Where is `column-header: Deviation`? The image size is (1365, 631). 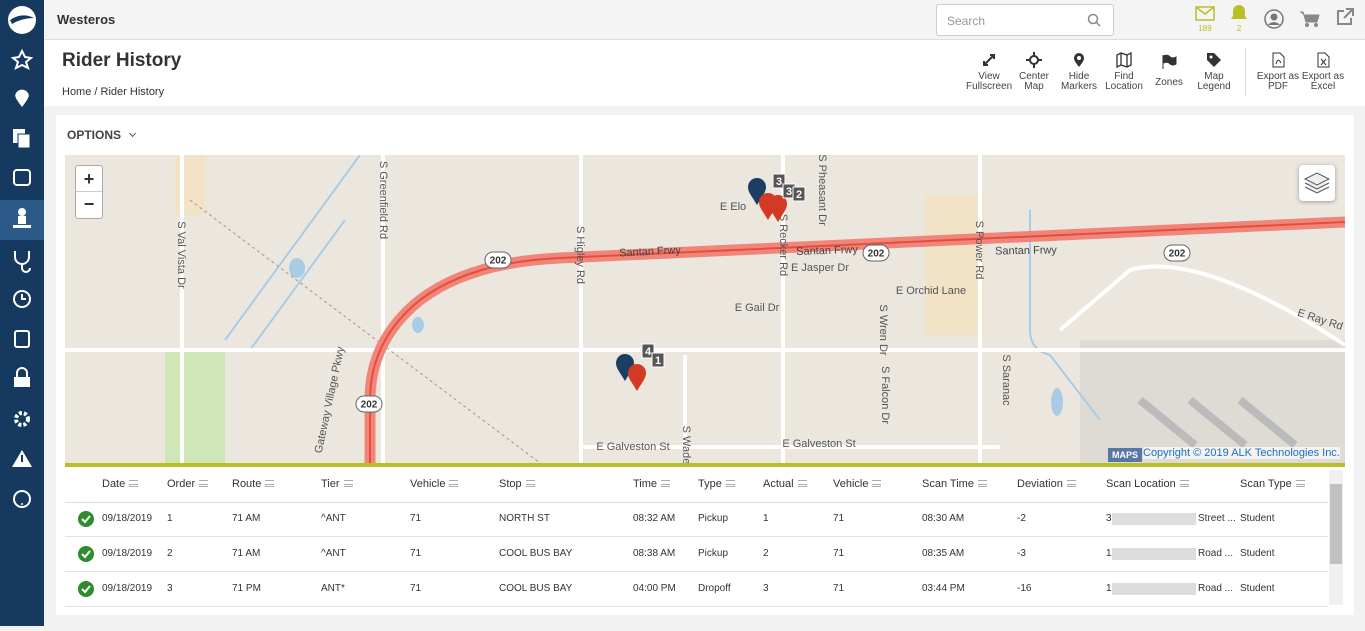
column-header: Deviation is located at coordinates (1046, 484).